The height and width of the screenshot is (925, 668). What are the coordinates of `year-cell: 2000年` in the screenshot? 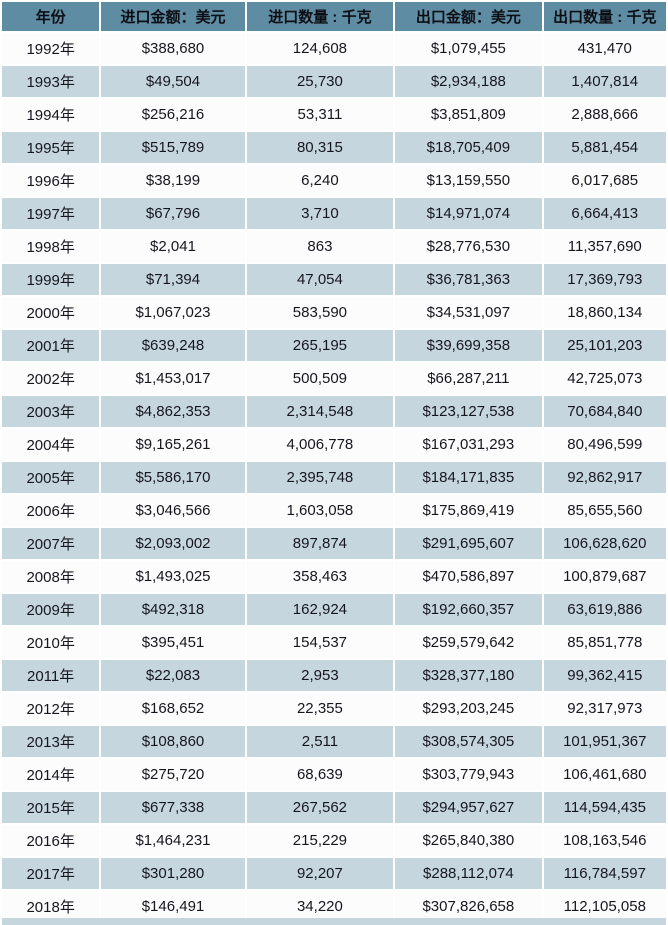 It's located at (51, 312).